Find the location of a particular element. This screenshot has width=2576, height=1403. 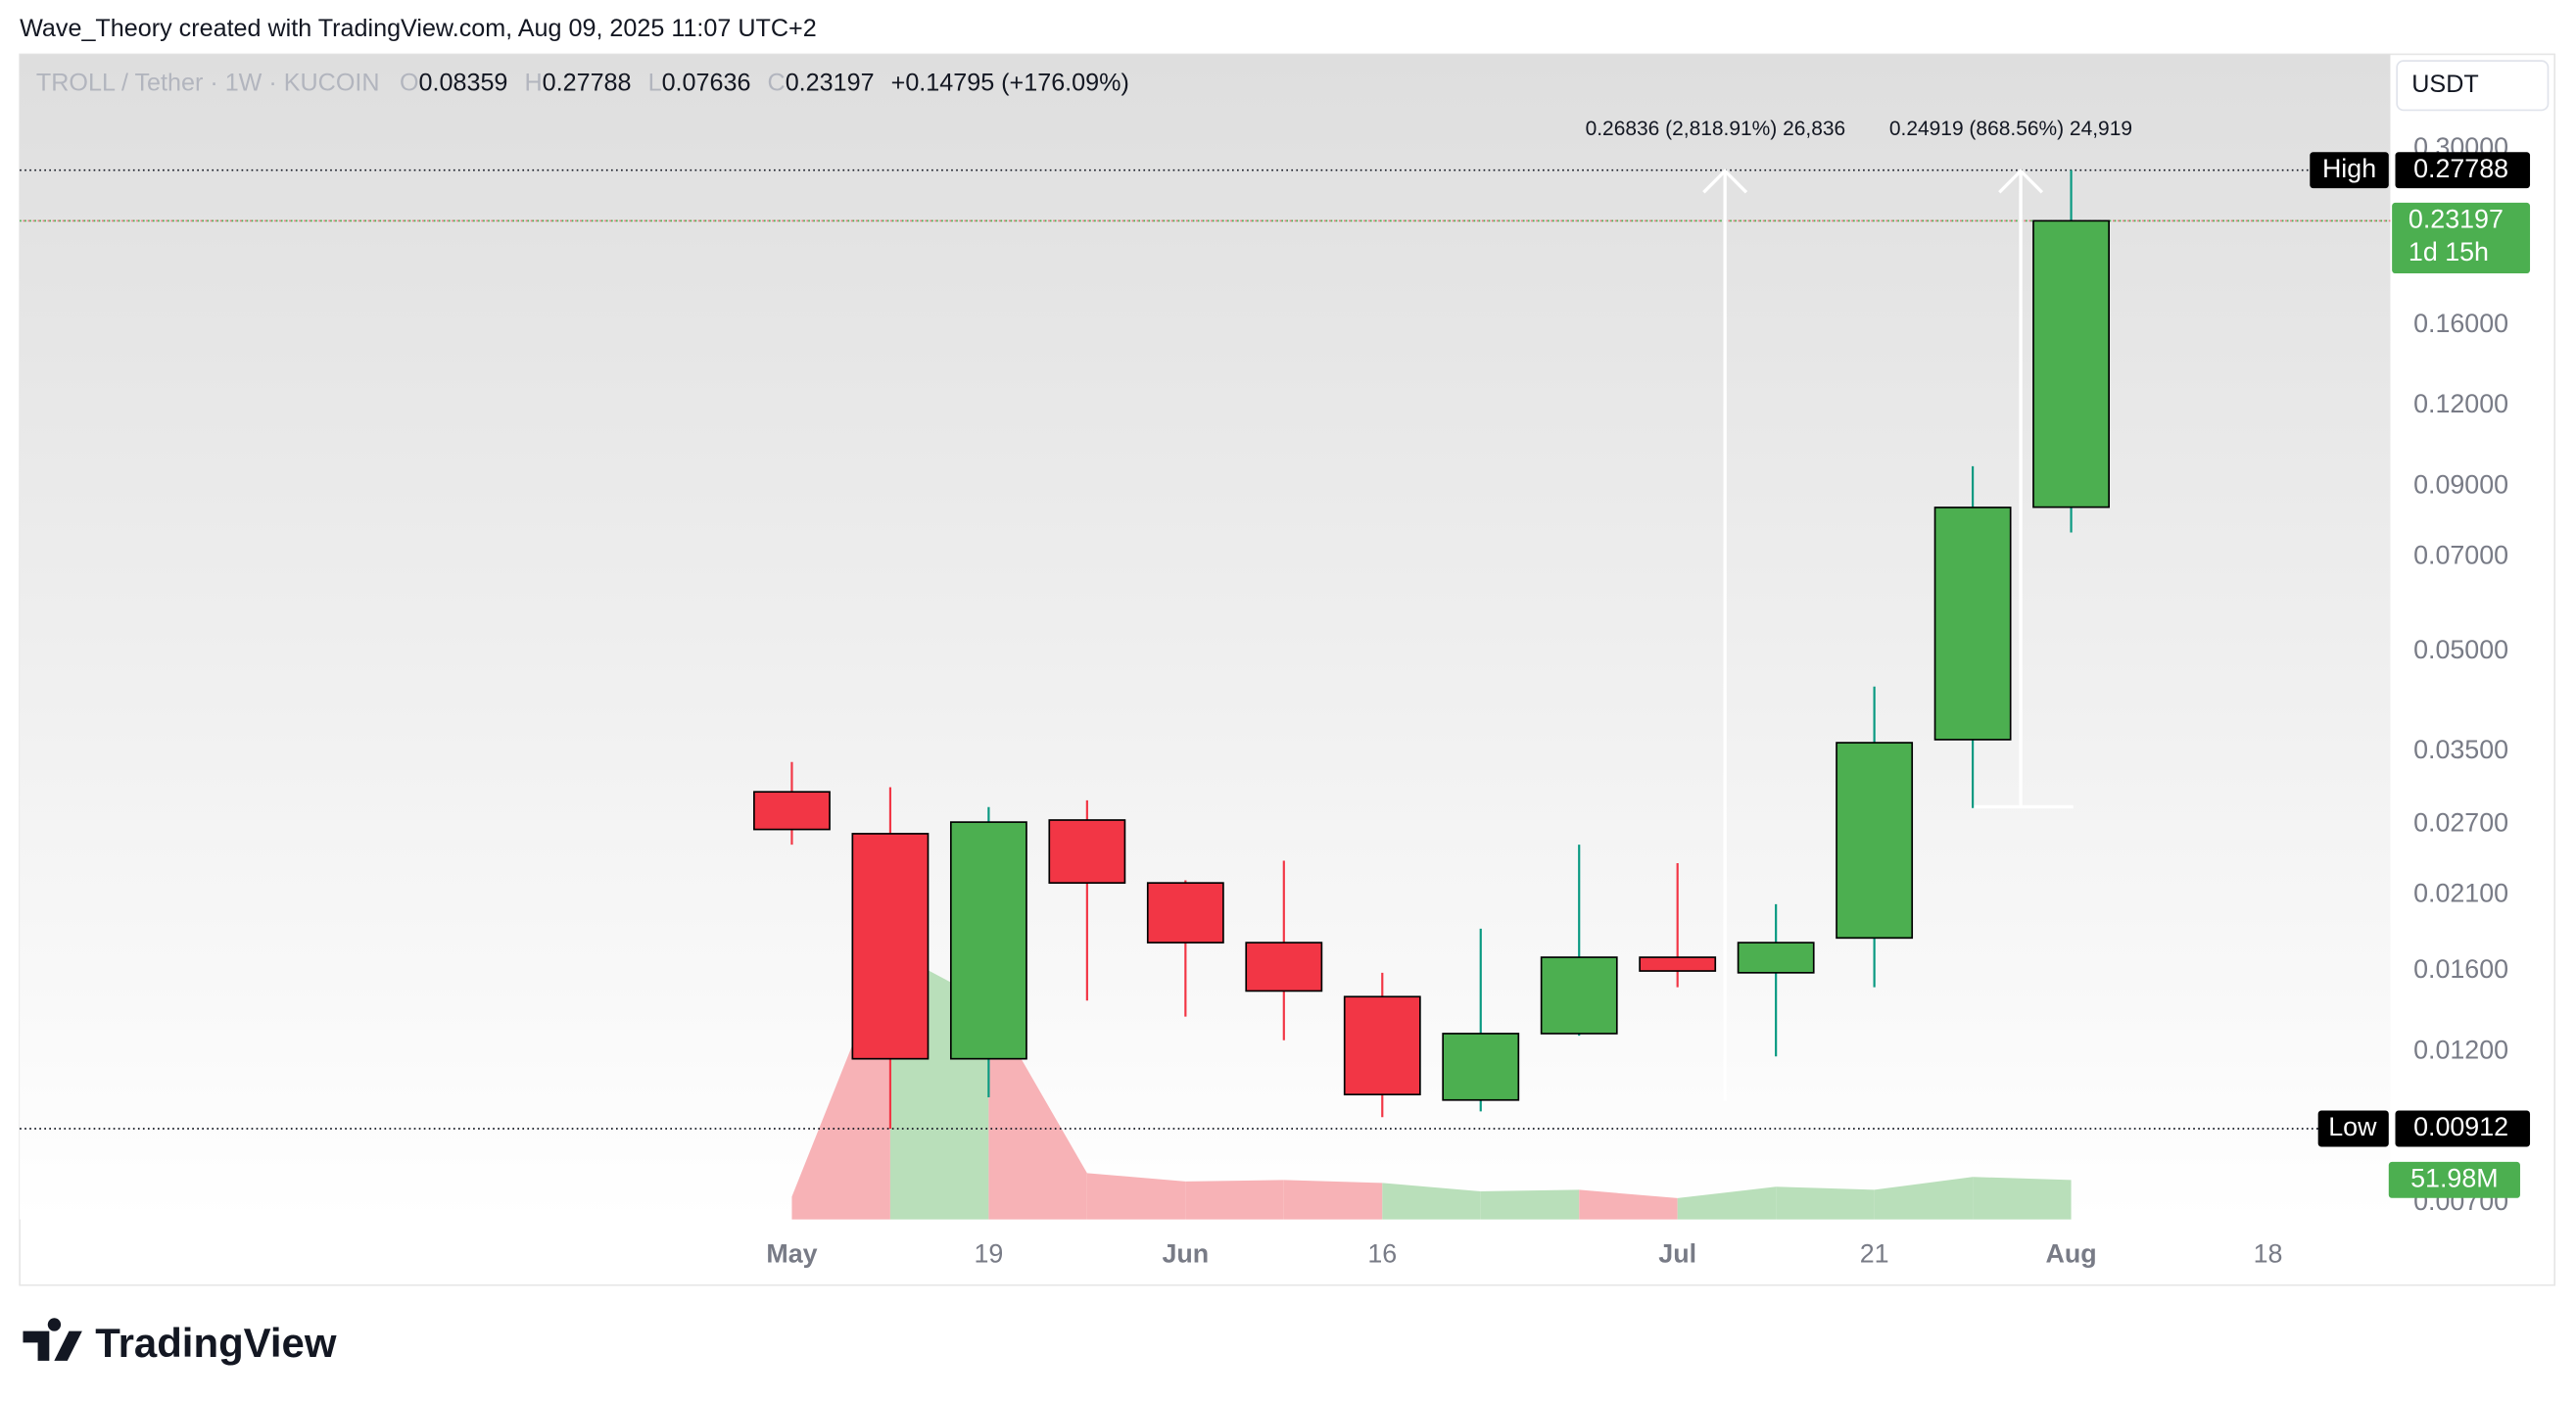

y-tick-label: 0.05000 is located at coordinates (2461, 650).